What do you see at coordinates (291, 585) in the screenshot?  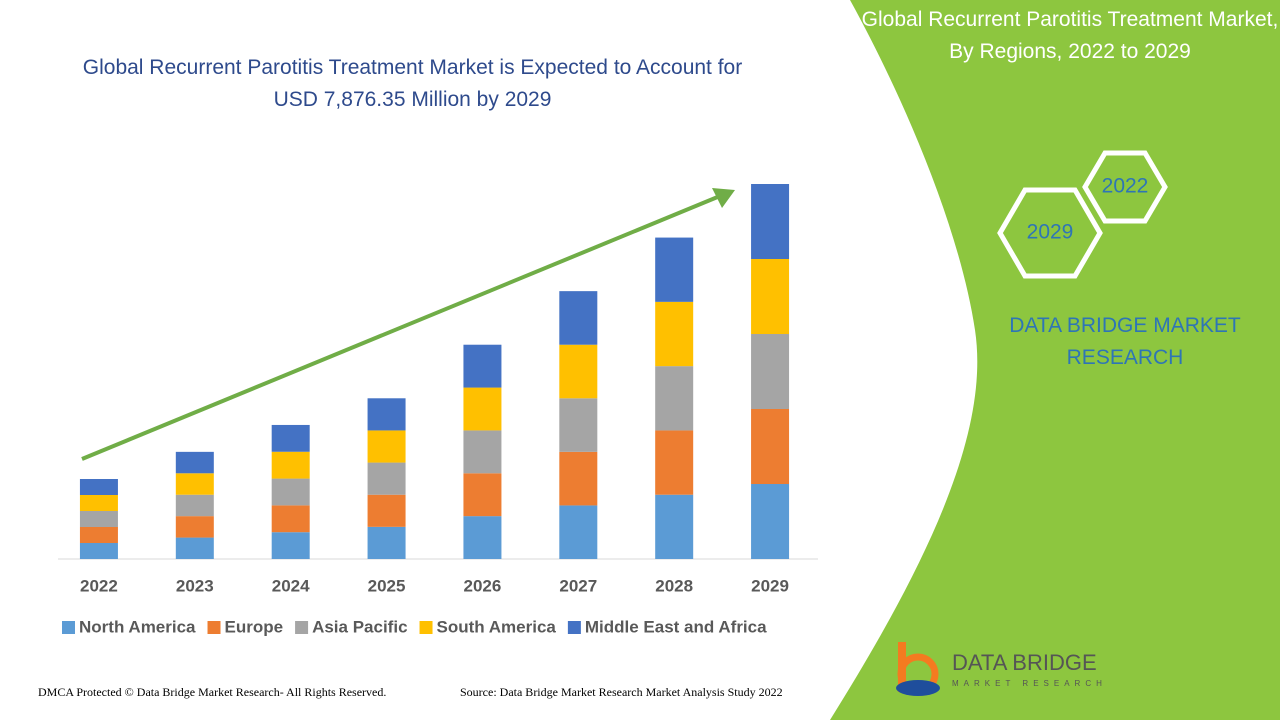 I see `x-tick-label: 2024` at bounding box center [291, 585].